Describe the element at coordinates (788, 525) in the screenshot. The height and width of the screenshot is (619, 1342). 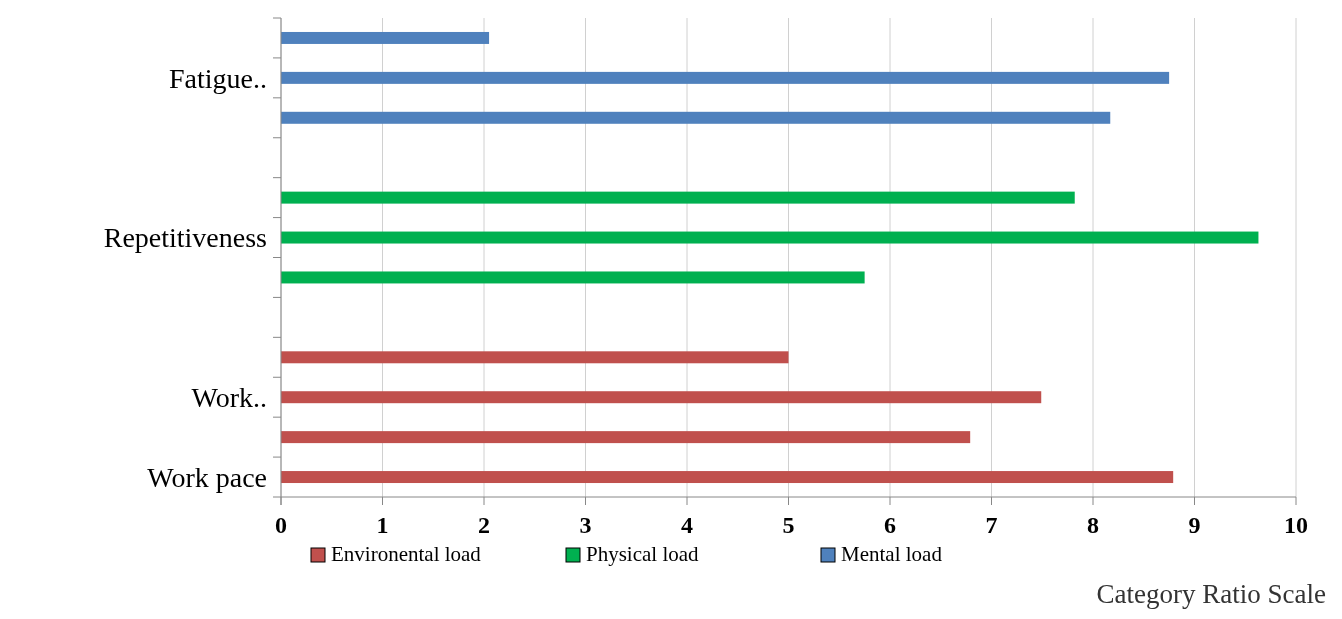
I see `x-tick-label: 5` at that location.